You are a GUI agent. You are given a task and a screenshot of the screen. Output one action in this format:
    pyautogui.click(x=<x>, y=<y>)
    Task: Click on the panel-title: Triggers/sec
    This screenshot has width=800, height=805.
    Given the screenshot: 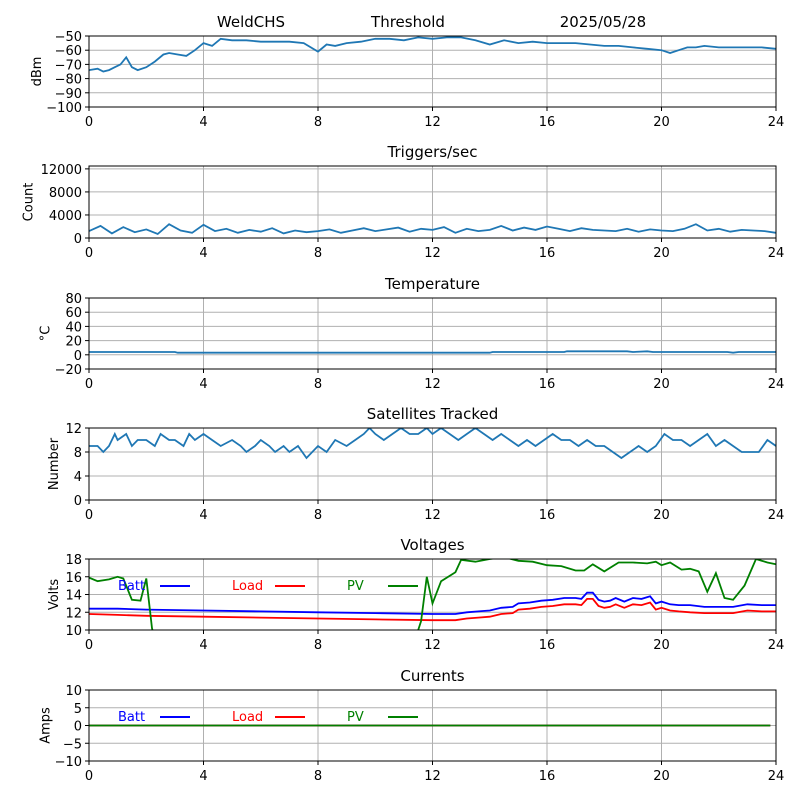 What is the action you would take?
    pyautogui.click(x=432, y=152)
    